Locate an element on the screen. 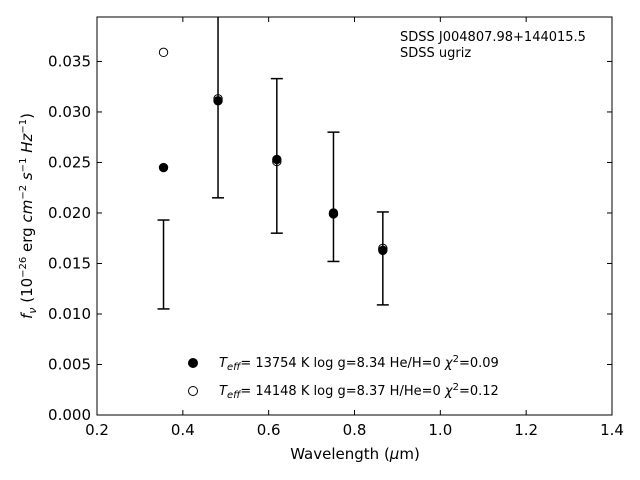  y-tick-label: 0.010 is located at coordinates (69, 314).